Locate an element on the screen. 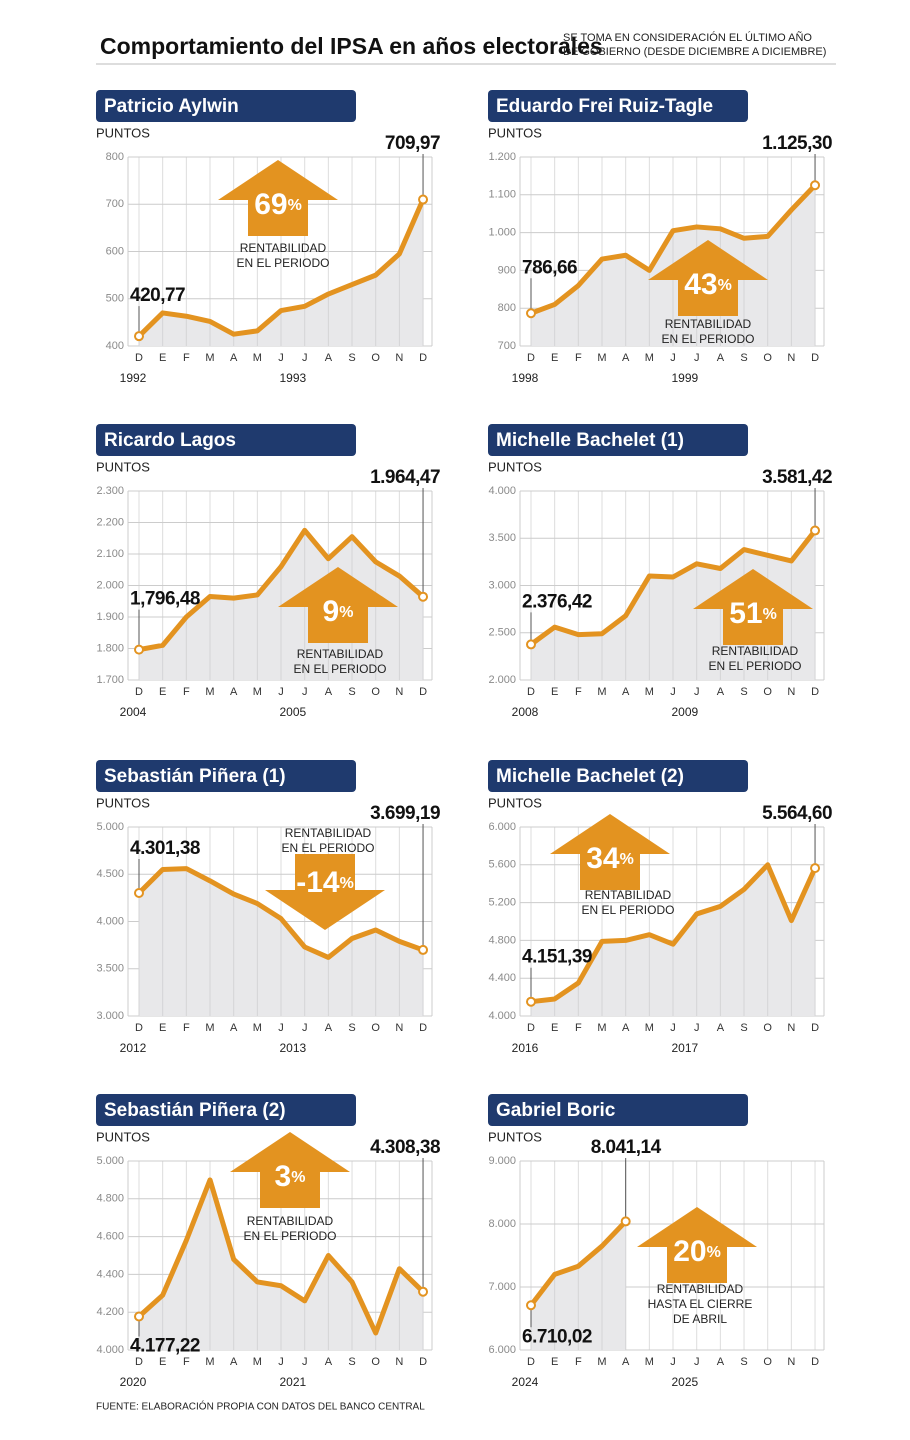 The height and width of the screenshot is (1440, 910). value-label: 420,77 is located at coordinates (157, 295).